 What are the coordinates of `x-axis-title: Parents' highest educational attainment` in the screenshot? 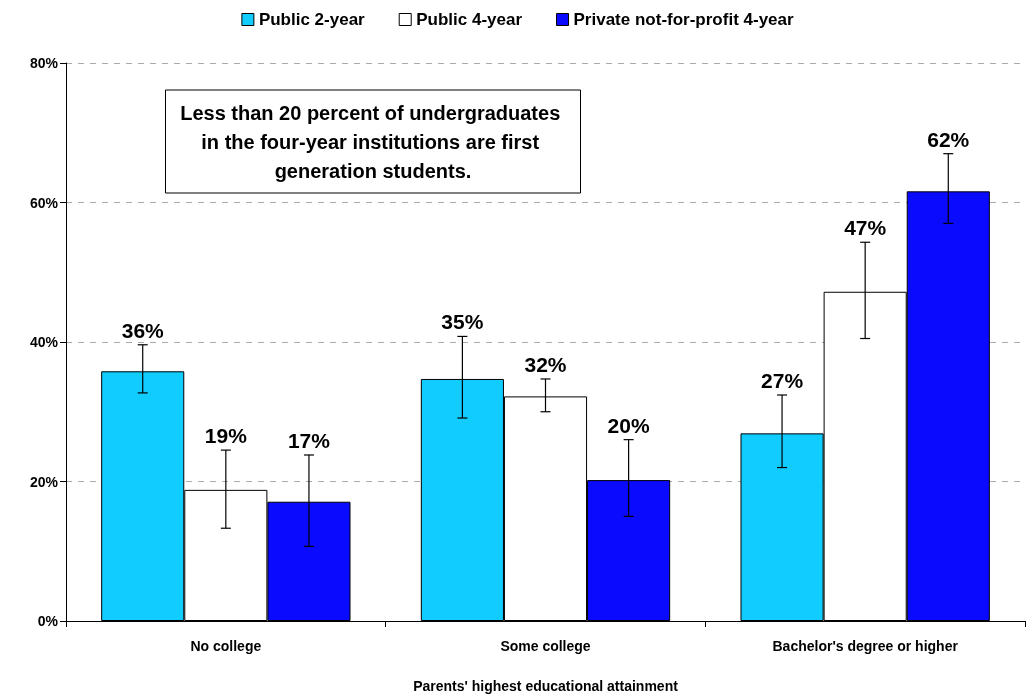 It's located at (546, 686).